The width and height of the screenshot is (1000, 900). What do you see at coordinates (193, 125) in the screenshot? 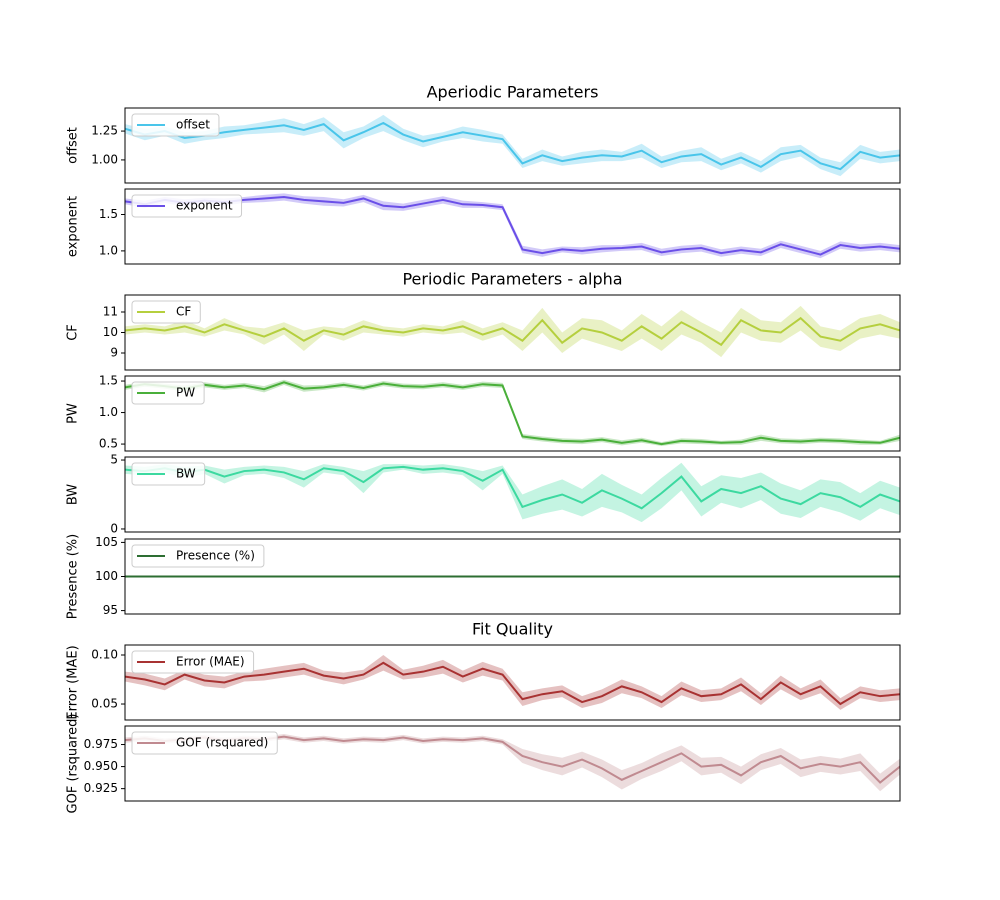
I see `legend-label: offset` at bounding box center [193, 125].